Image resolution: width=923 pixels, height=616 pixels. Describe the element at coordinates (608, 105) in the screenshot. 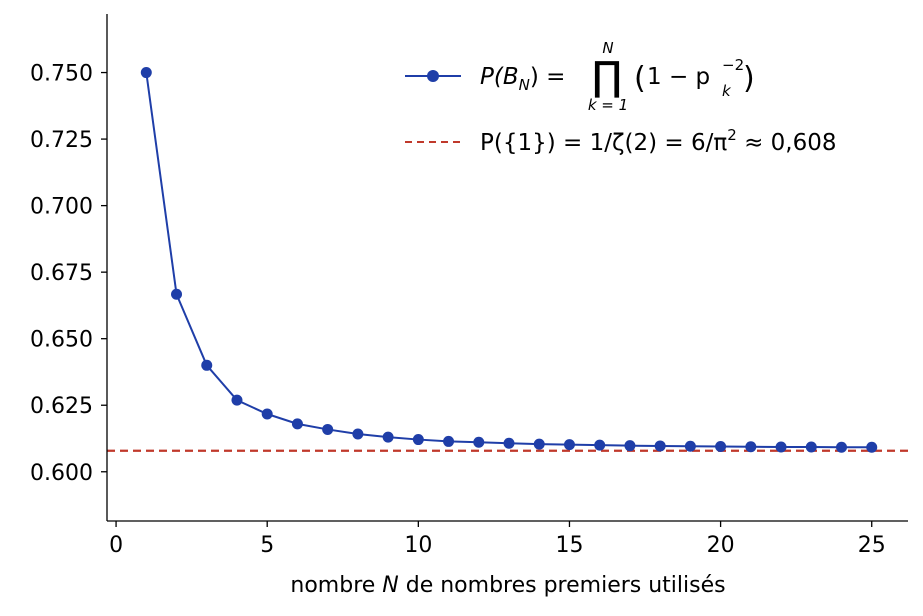

I see `legend-series-product-lower: k = 1` at that location.